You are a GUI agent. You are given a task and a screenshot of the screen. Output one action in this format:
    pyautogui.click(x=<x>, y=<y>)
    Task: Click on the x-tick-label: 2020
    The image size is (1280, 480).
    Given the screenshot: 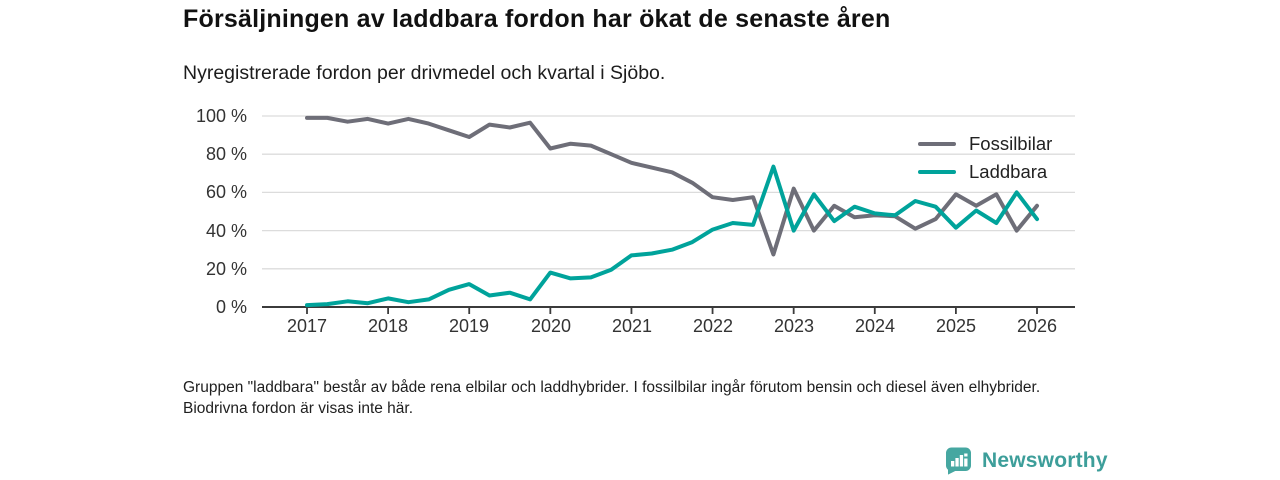 What is the action you would take?
    pyautogui.click(x=551, y=326)
    